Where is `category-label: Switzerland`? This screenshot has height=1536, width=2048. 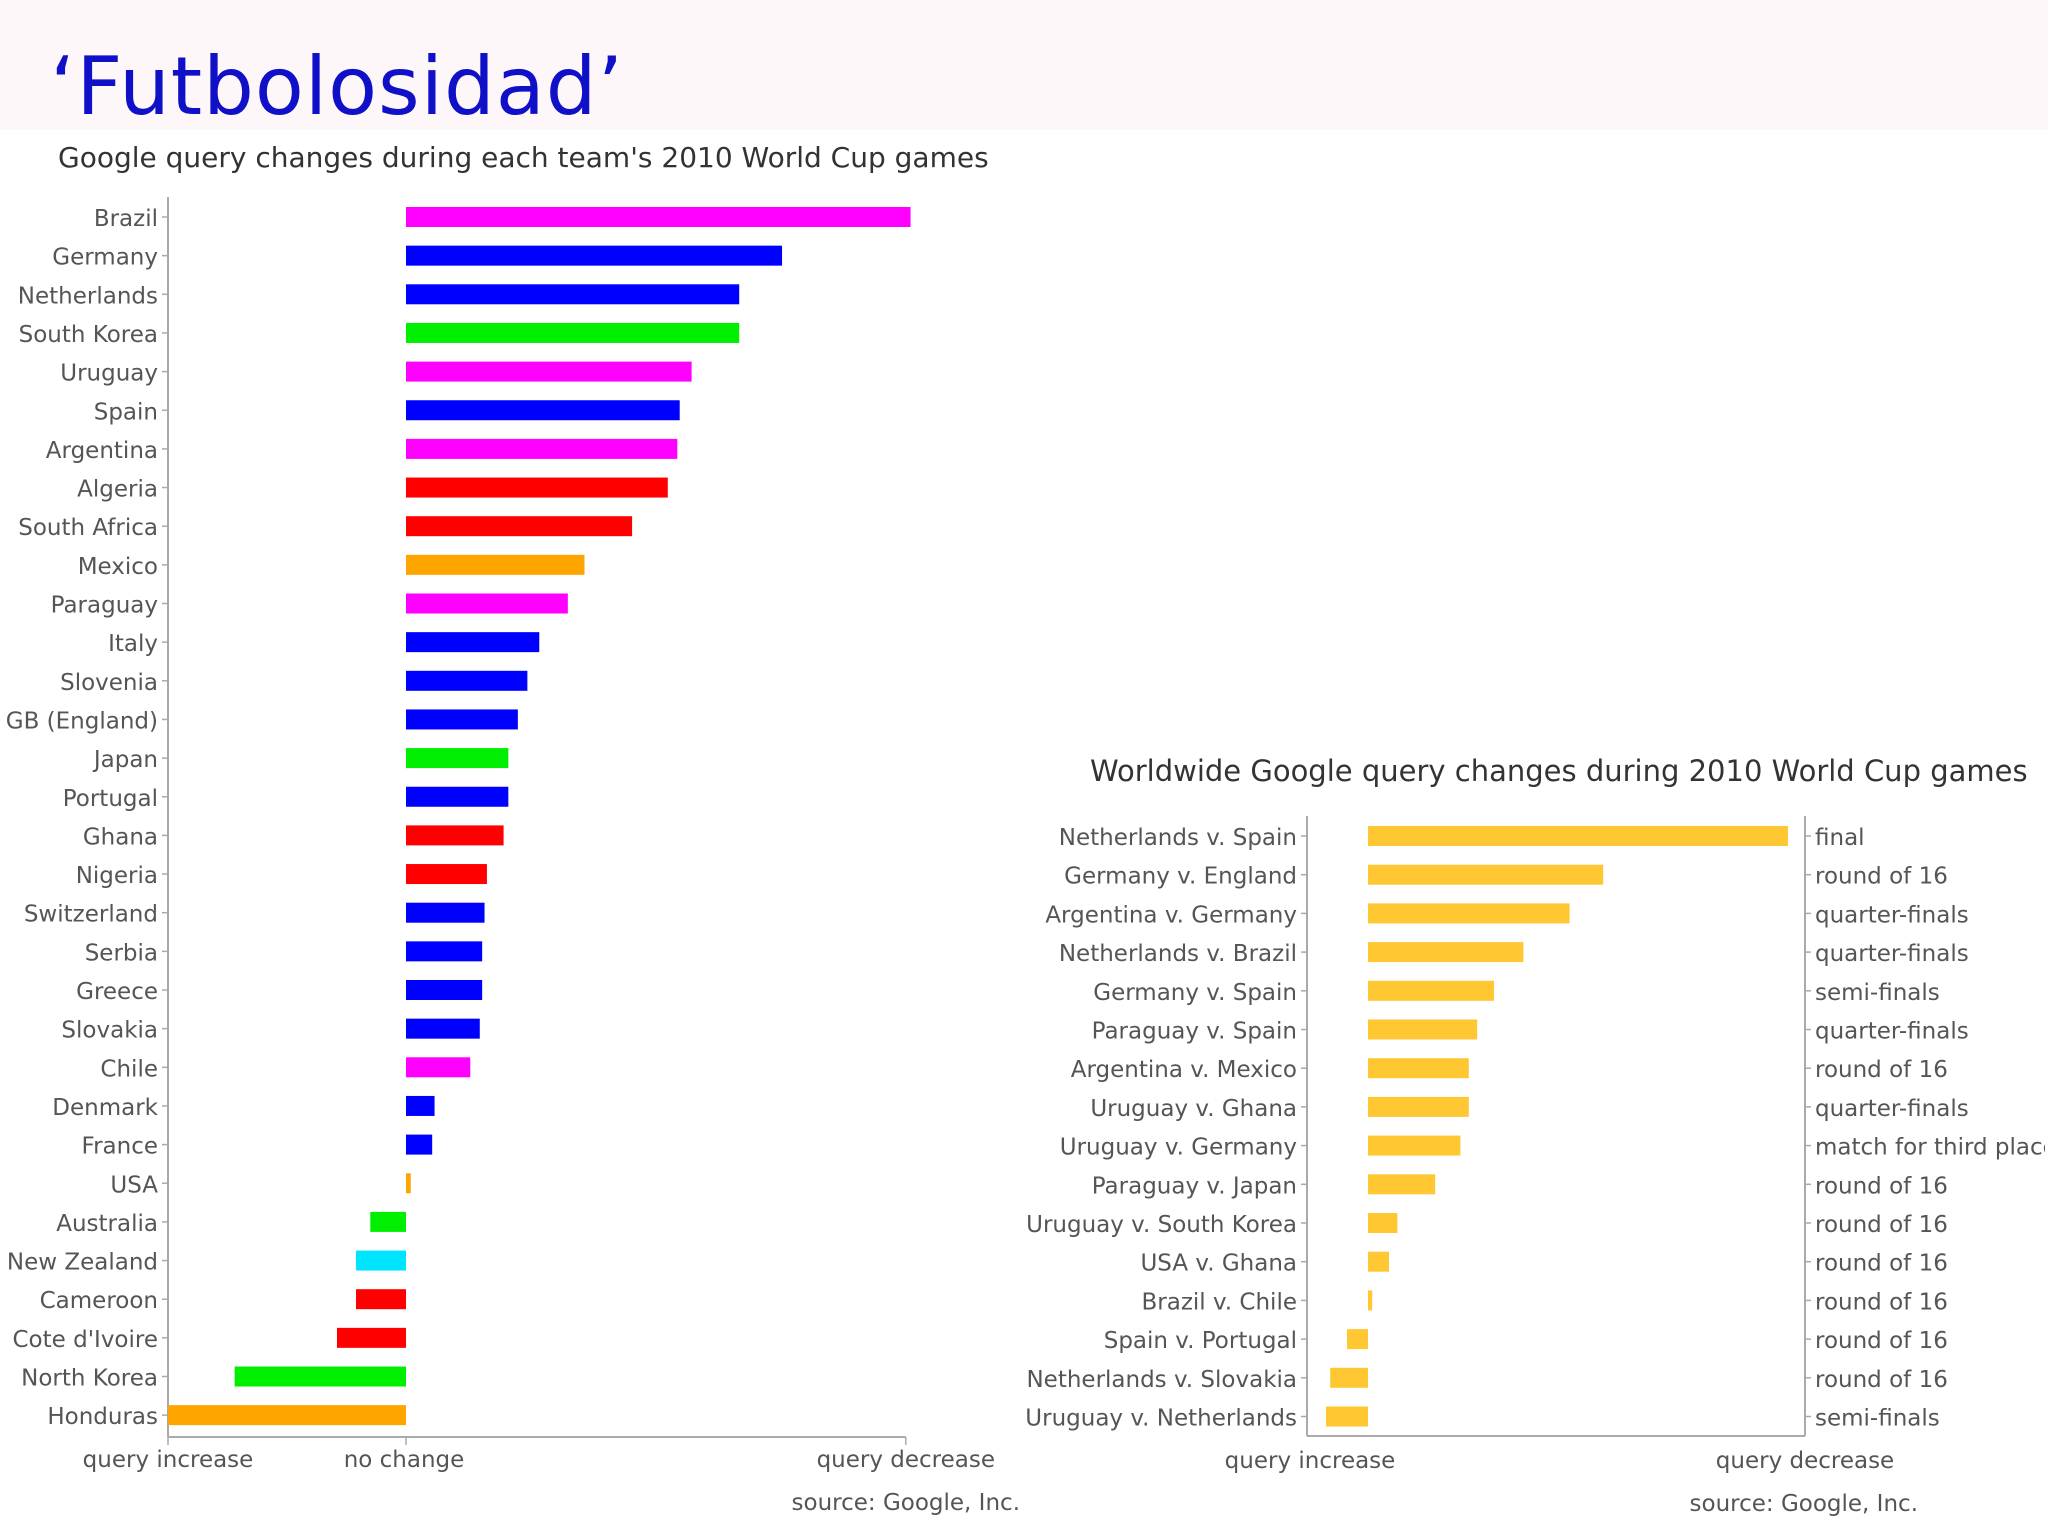 category-label: Switzerland is located at coordinates (91, 915).